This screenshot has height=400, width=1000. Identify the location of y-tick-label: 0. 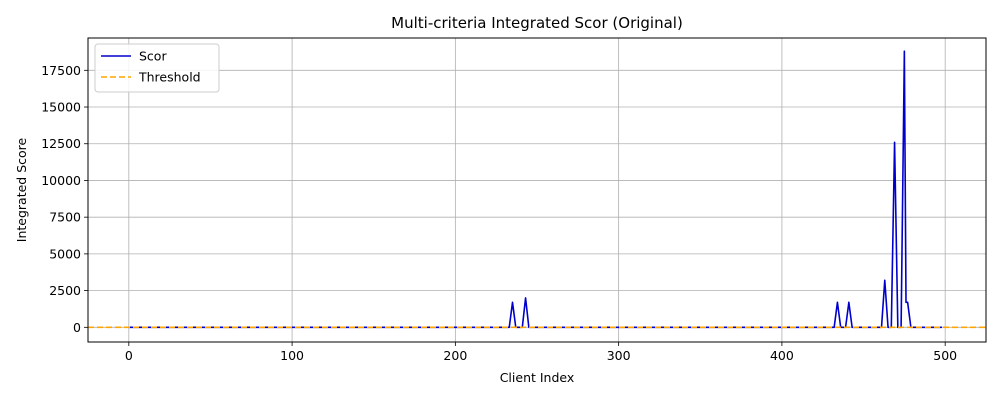
(77, 327).